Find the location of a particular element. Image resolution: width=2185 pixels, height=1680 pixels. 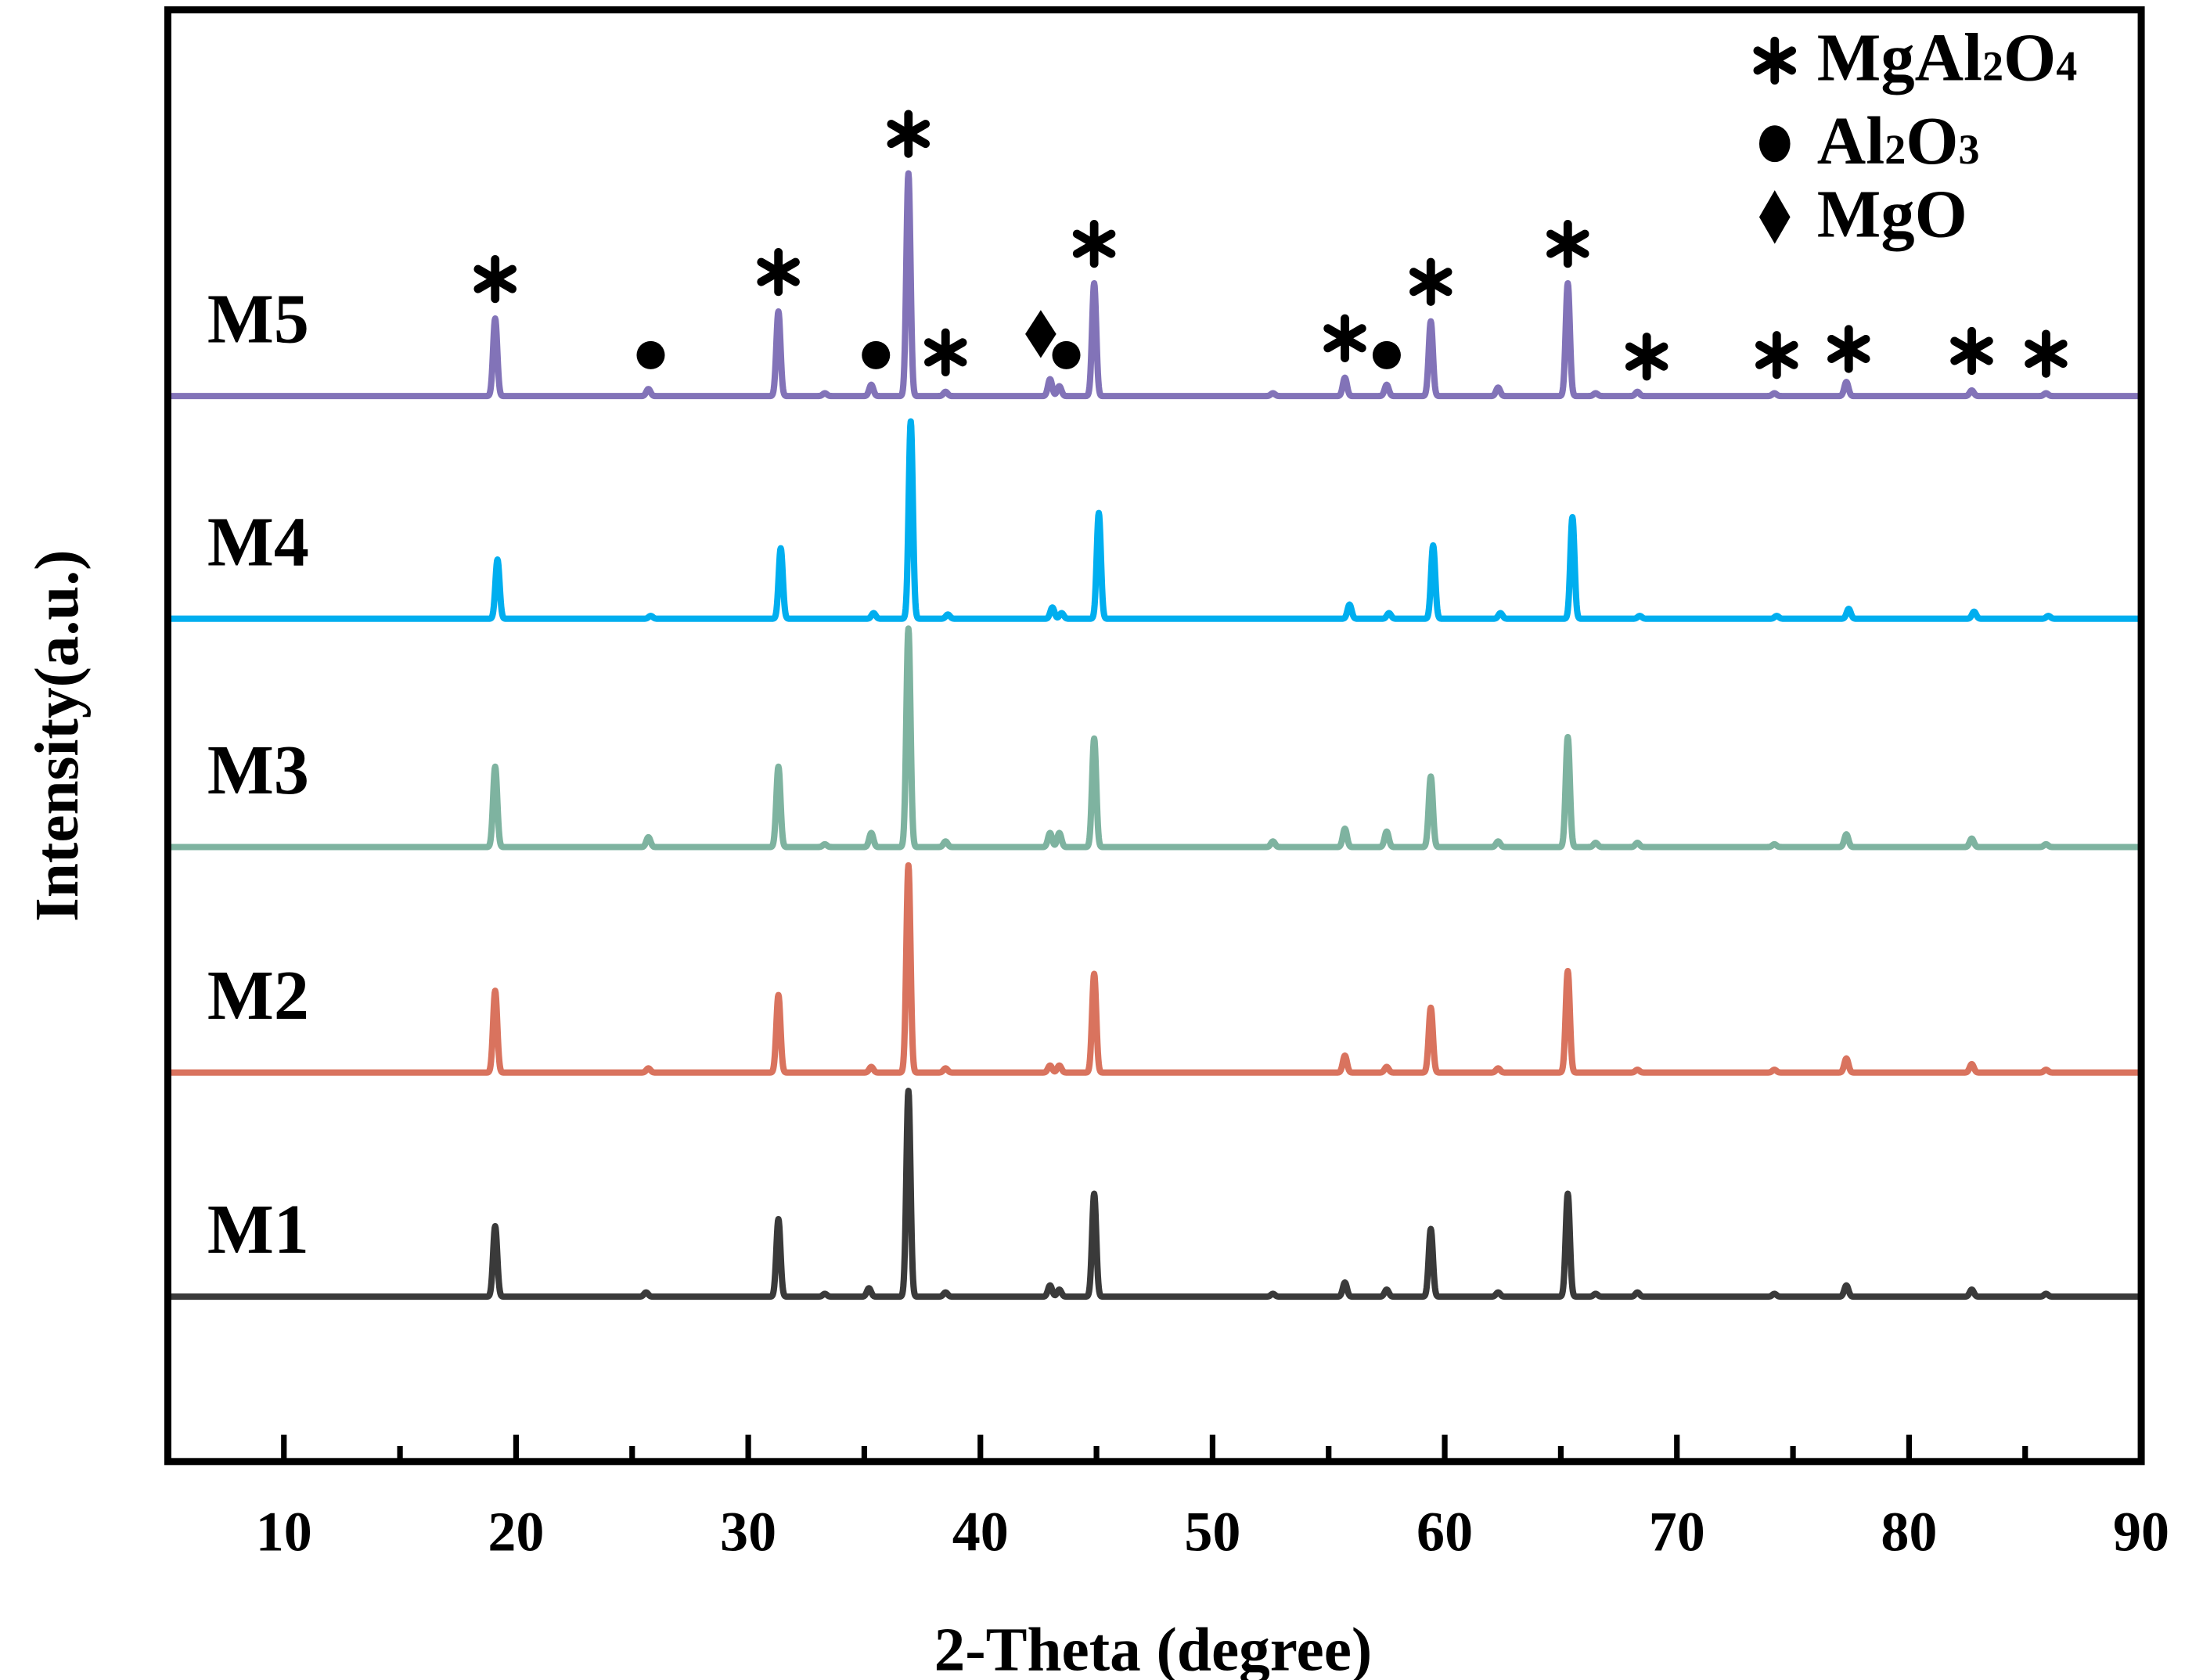

series-label-m4: M4 is located at coordinates (258, 542).